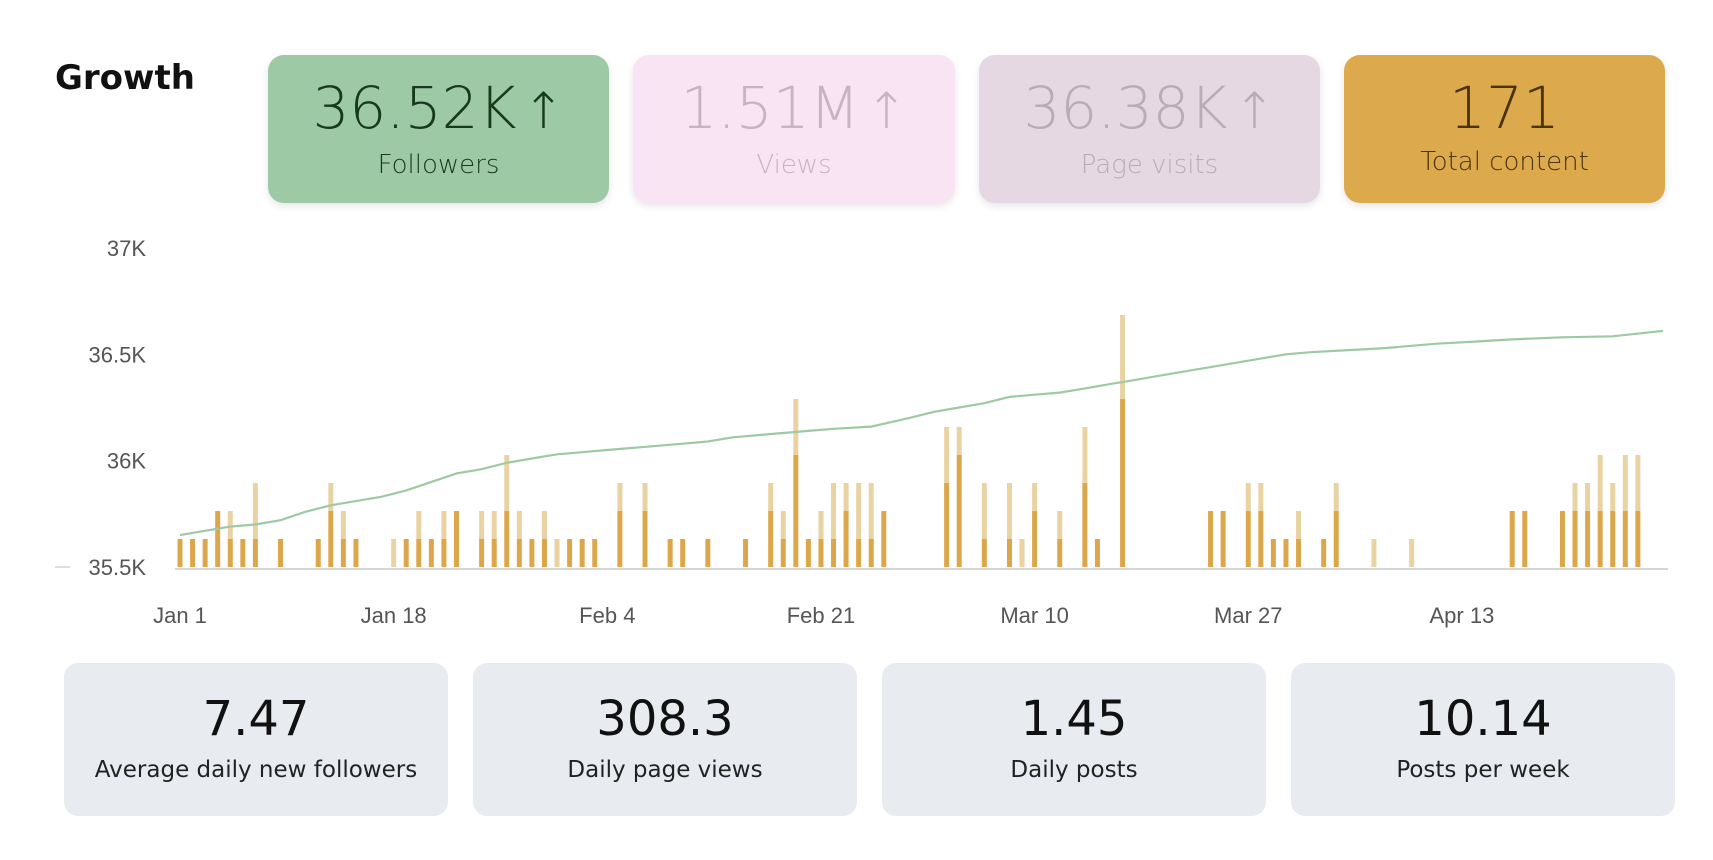 The width and height of the screenshot is (1713, 860). I want to click on x-axis: Jan 1 Jan 18 Feb 4 Feb 21 Mar 10 Mar 27 Apr 13, so click(823, 615).